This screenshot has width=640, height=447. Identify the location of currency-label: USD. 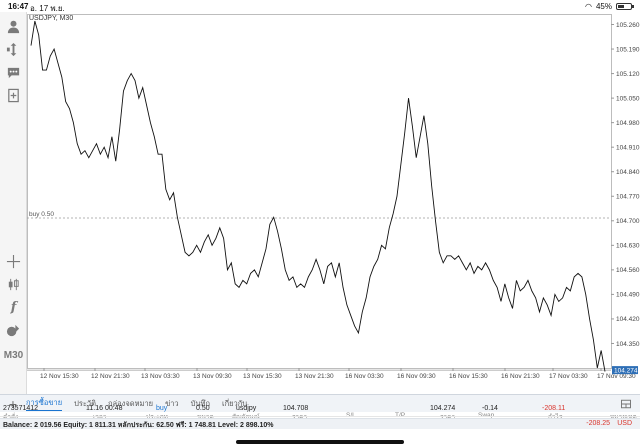
(624, 423).